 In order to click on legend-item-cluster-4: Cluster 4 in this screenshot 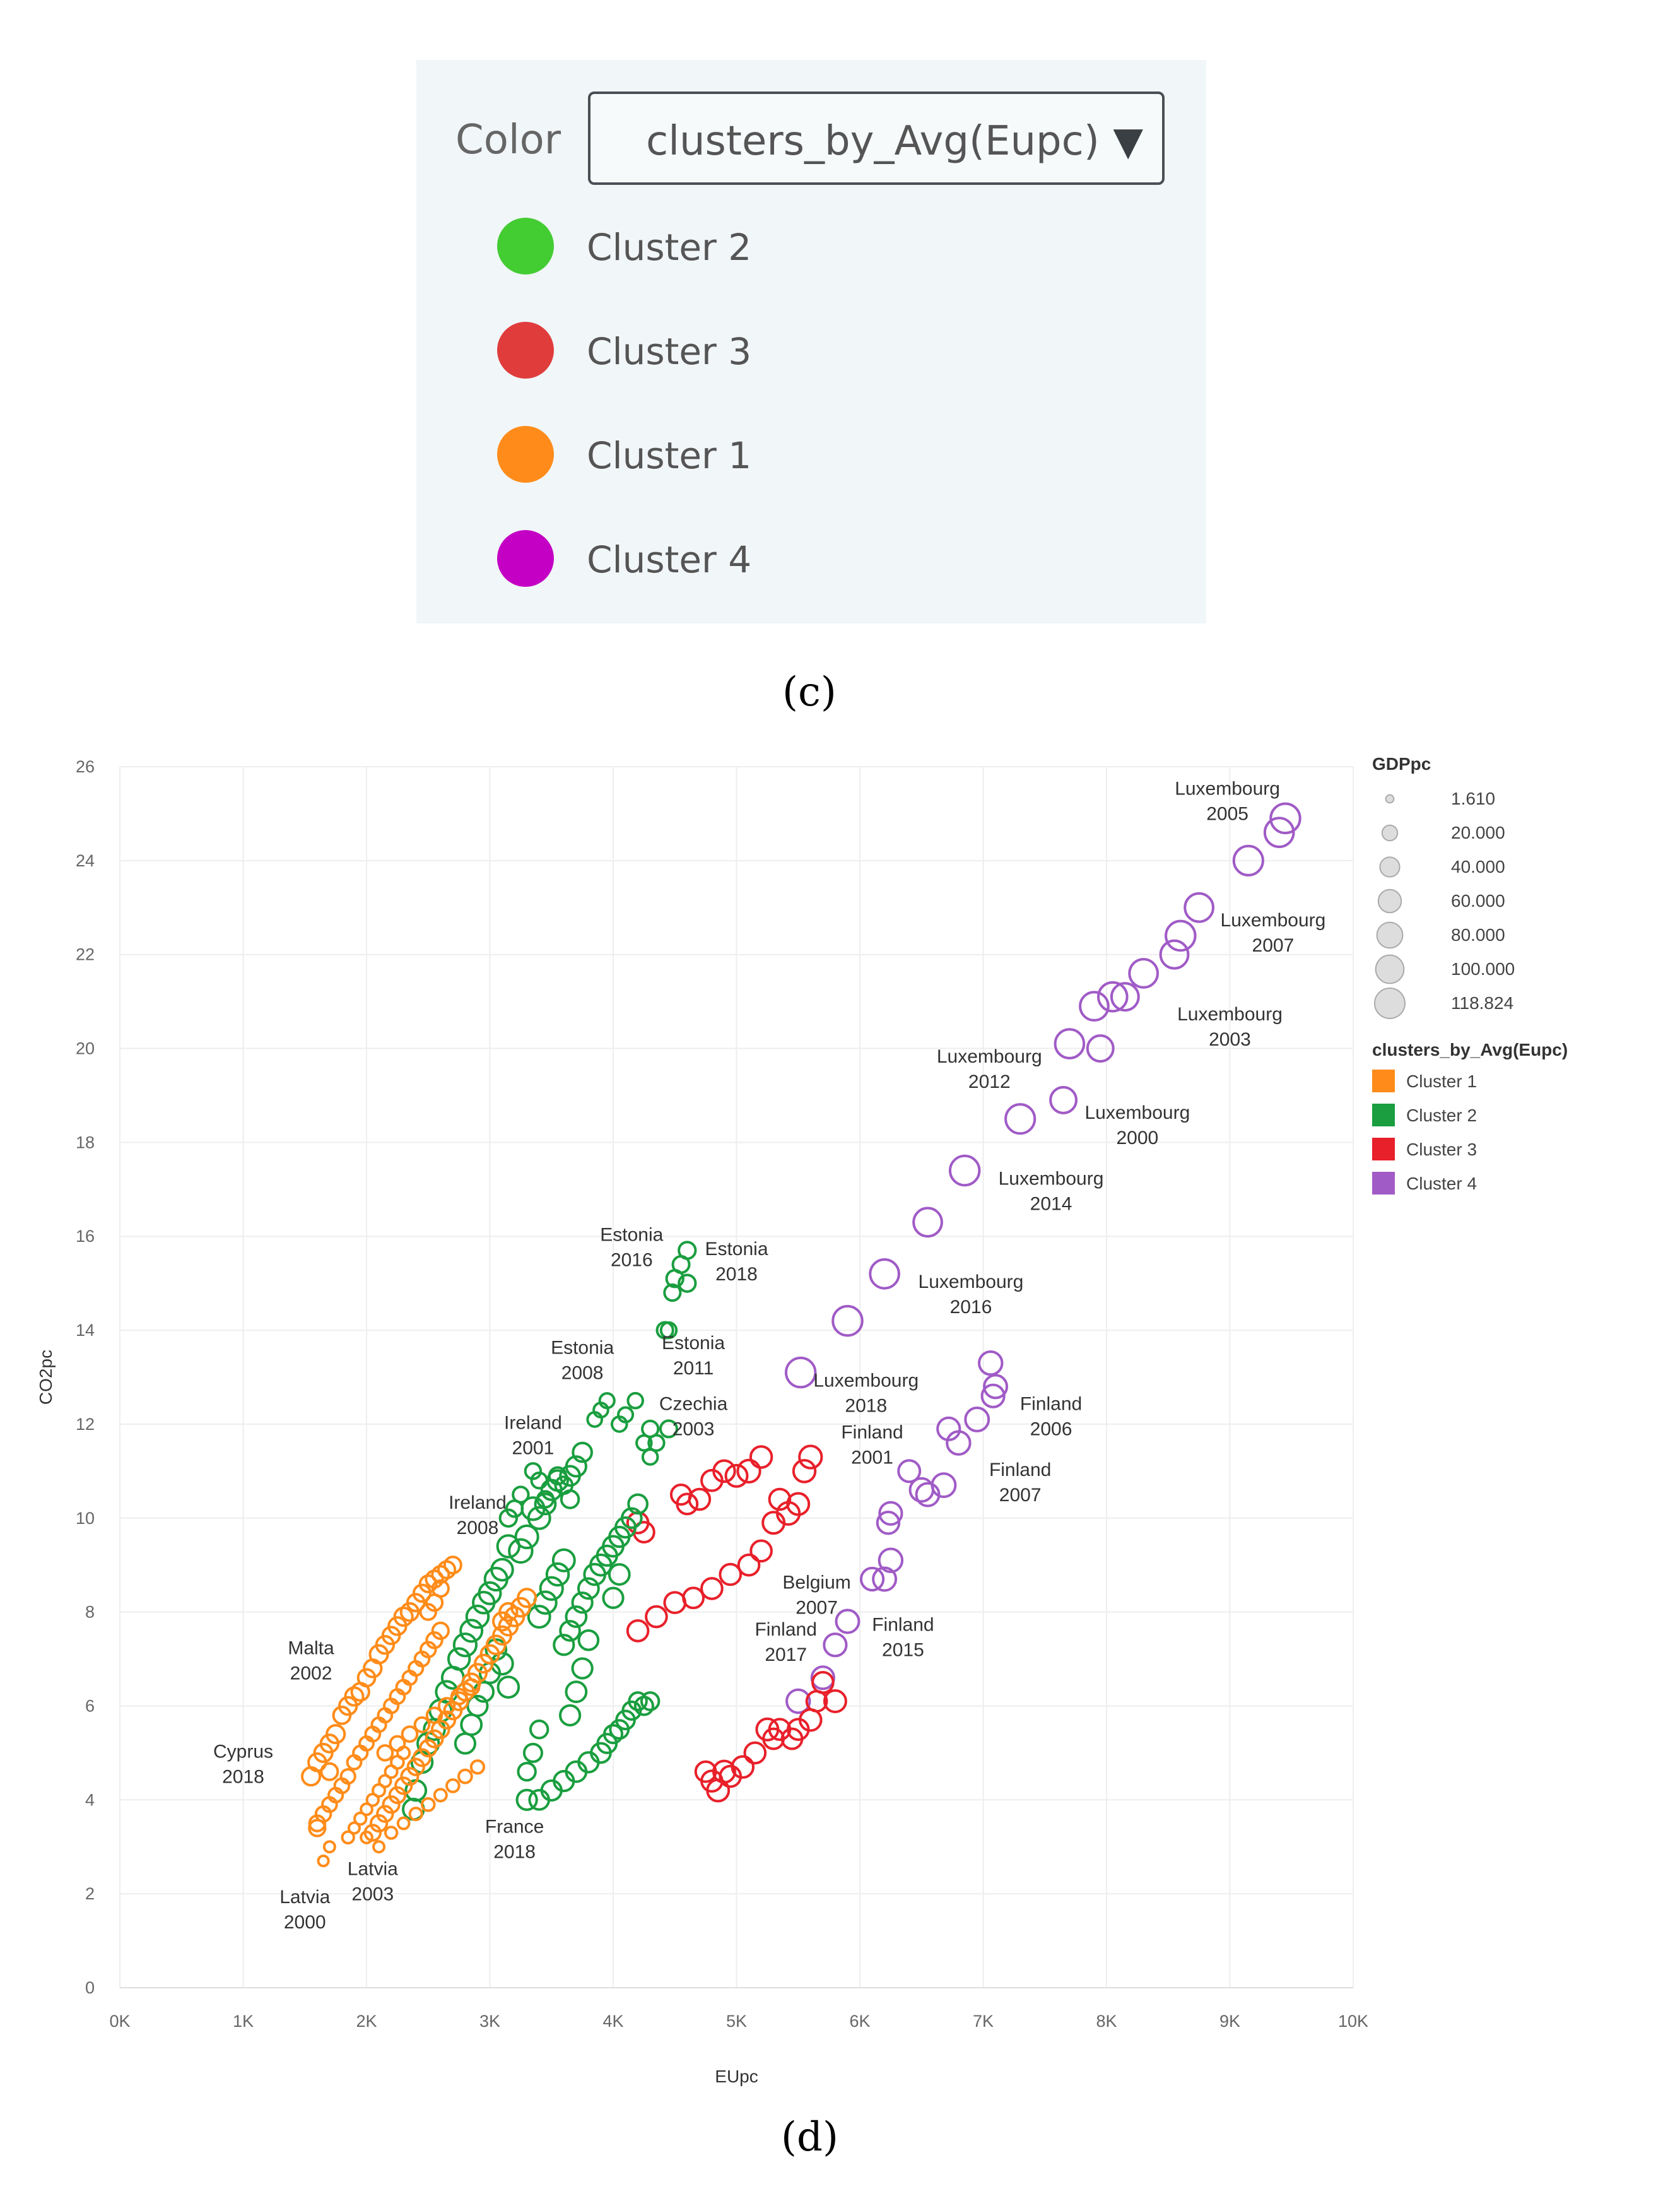, I will do `click(718, 558)`.